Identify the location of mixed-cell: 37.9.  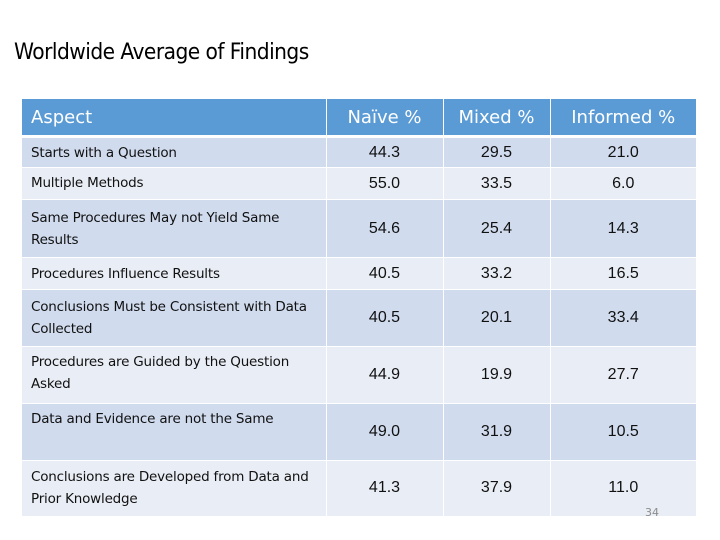
(496, 488).